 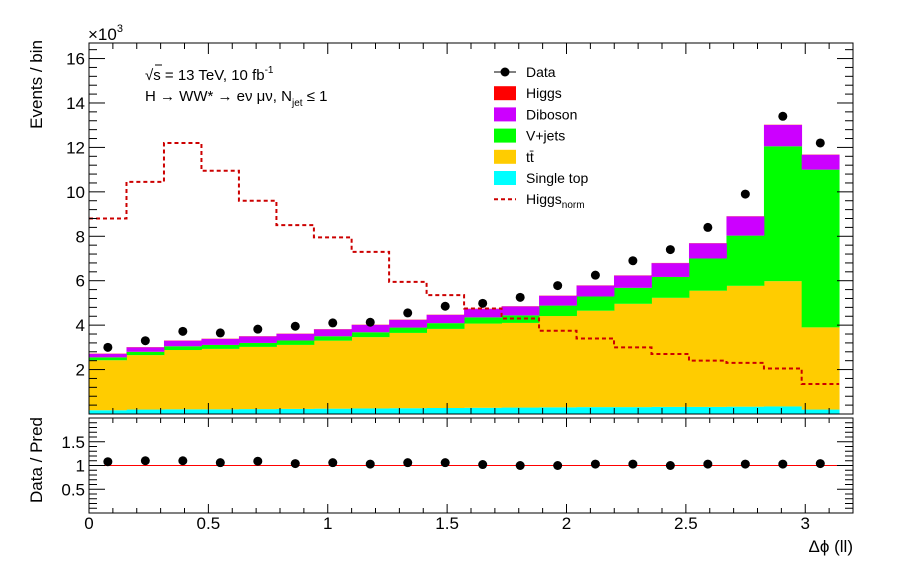 I want to click on y-tick-label: 4, so click(x=80, y=325).